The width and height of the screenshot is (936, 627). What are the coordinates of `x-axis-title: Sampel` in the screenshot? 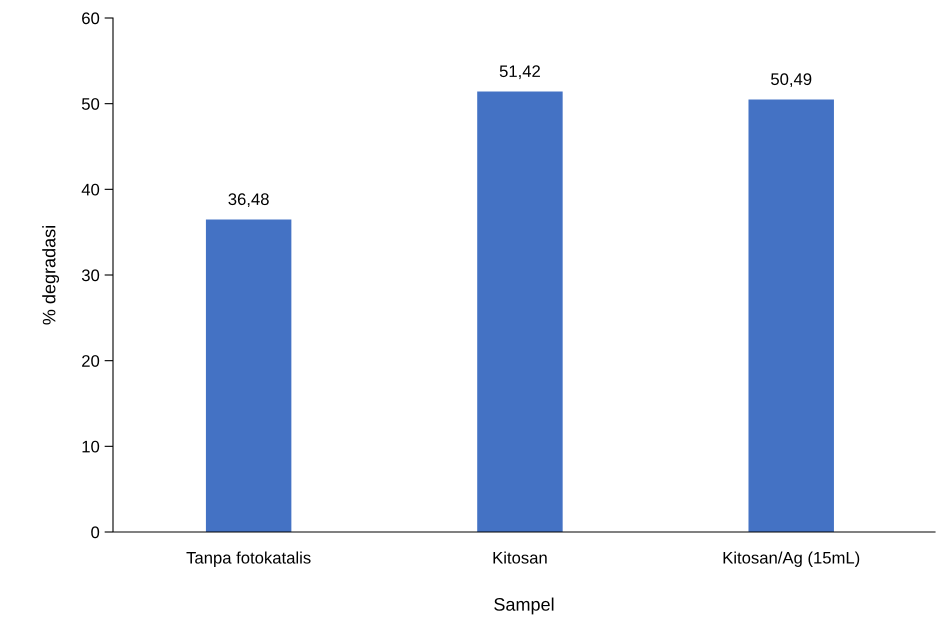 It's located at (524, 606).